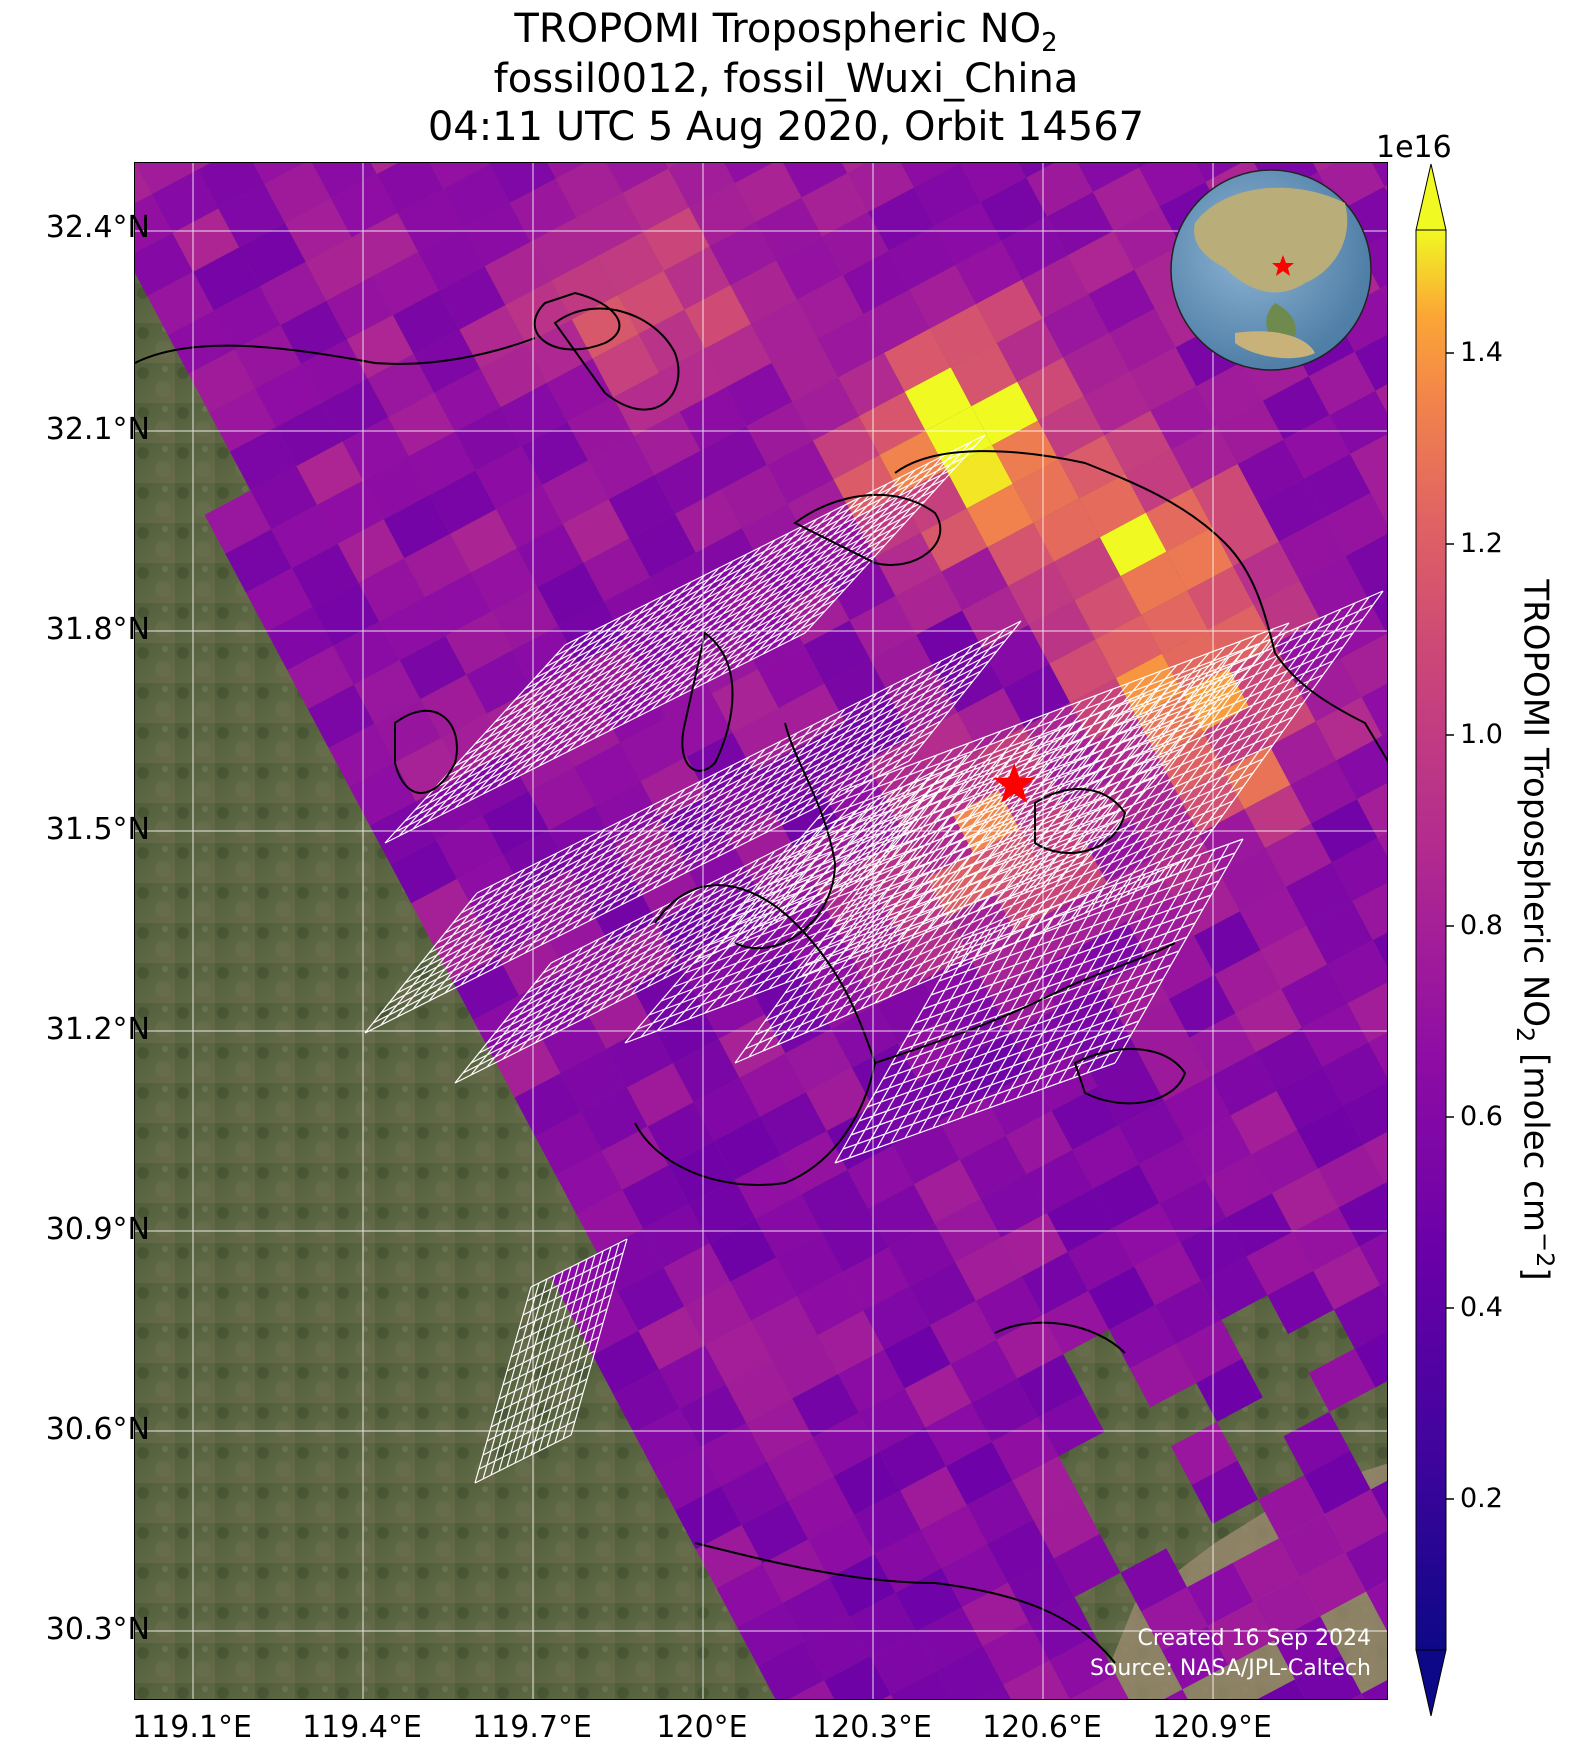  I want to click on colorbar-tick: 1.2, so click(1481, 543).